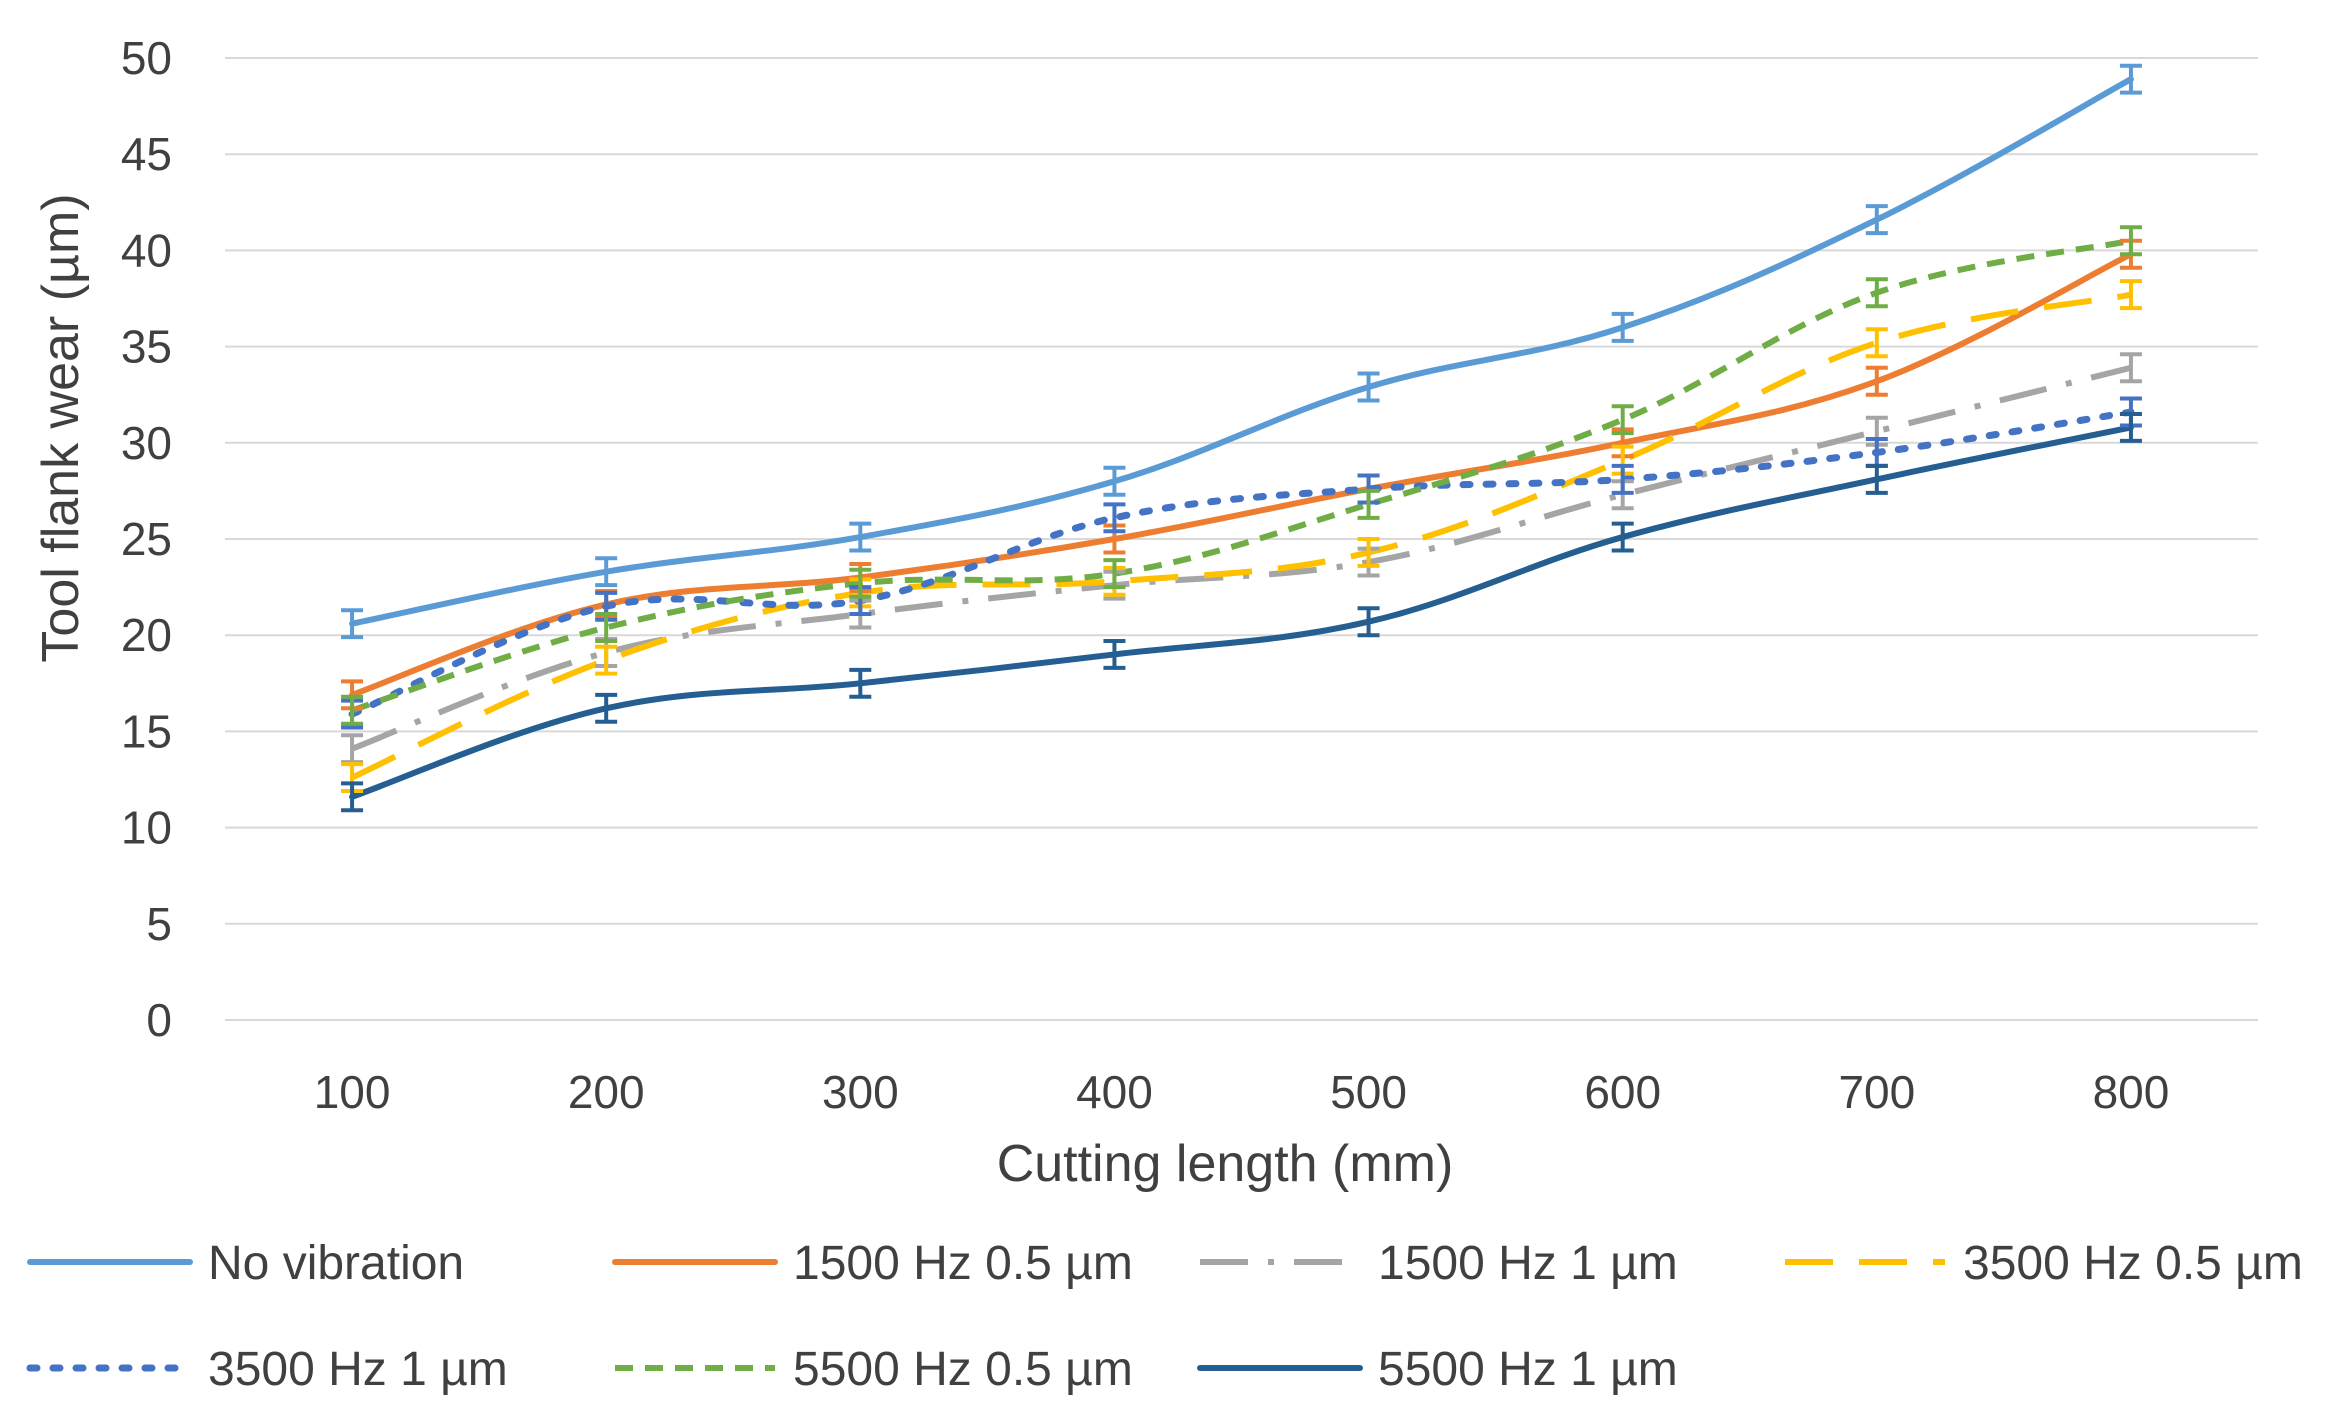  I want to click on y-tick-label: 40, so click(146, 250).